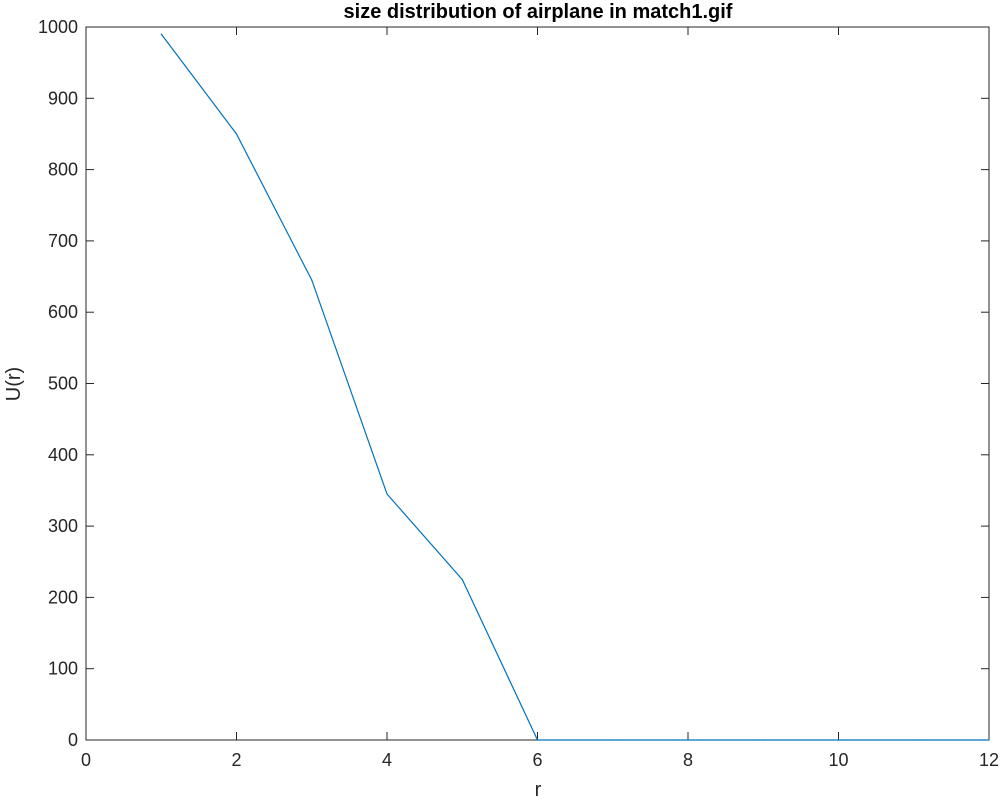  What do you see at coordinates (63, 241) in the screenshot?
I see `y-tick-label: 700` at bounding box center [63, 241].